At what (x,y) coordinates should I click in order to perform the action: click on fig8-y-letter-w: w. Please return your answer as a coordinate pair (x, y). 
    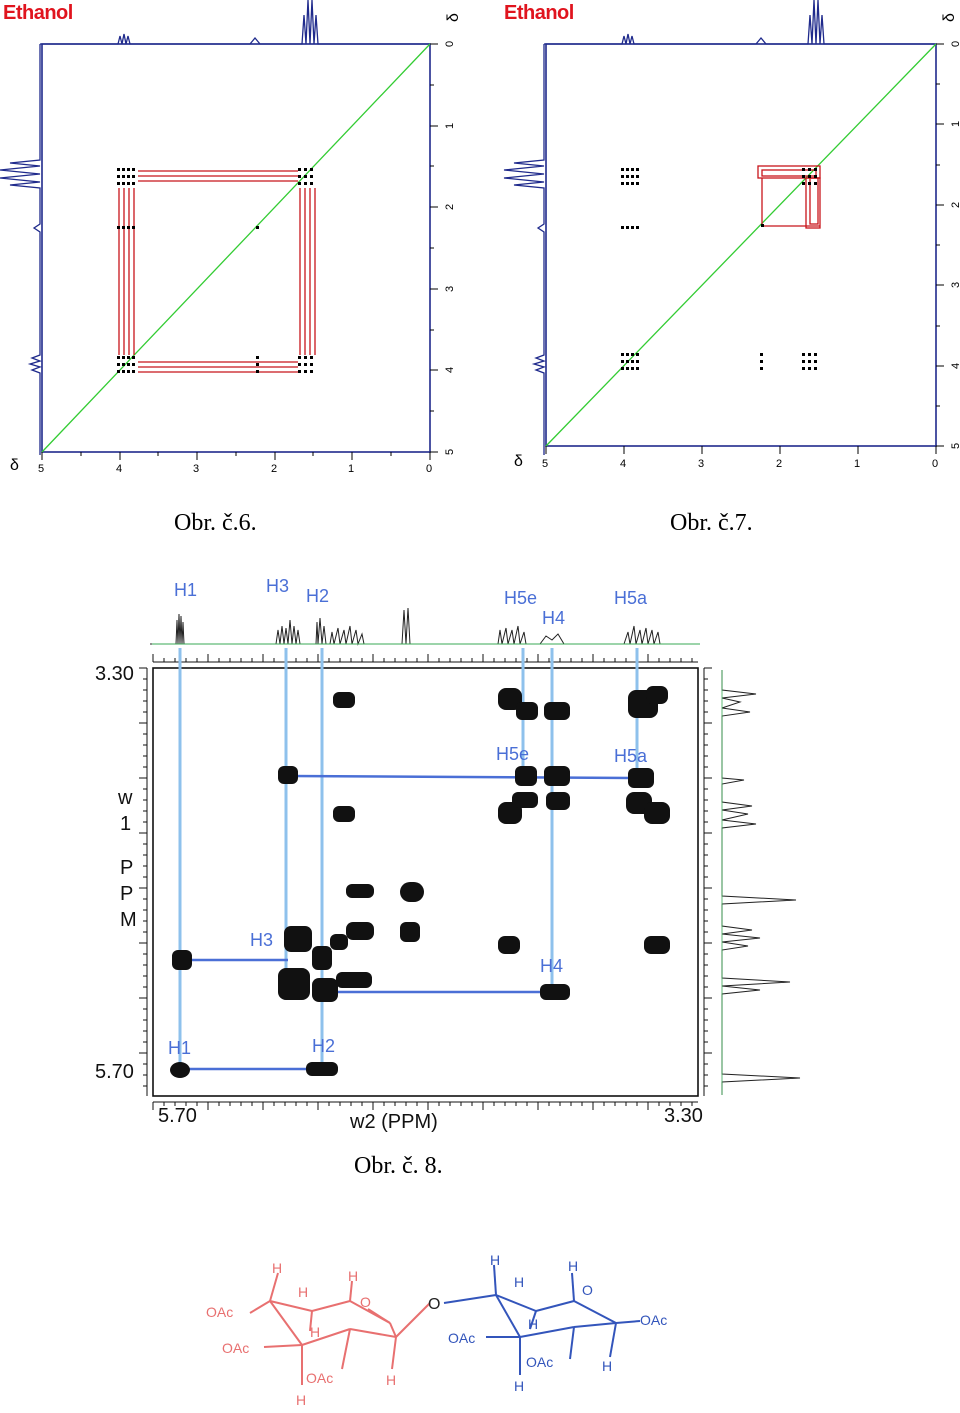
    Looking at the image, I should click on (125, 798).